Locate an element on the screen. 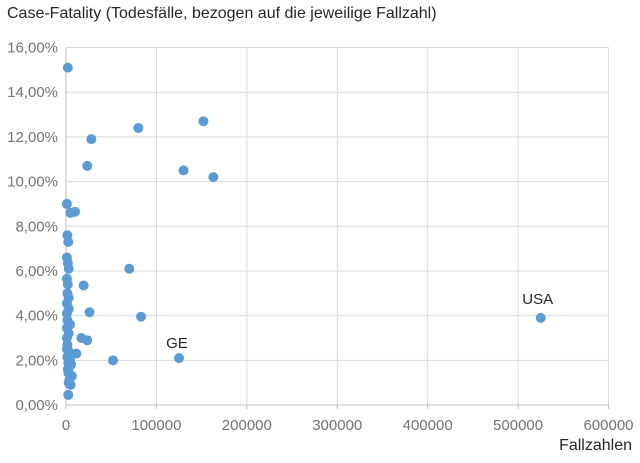  y-tick-label: 6,00% is located at coordinates (36, 271).